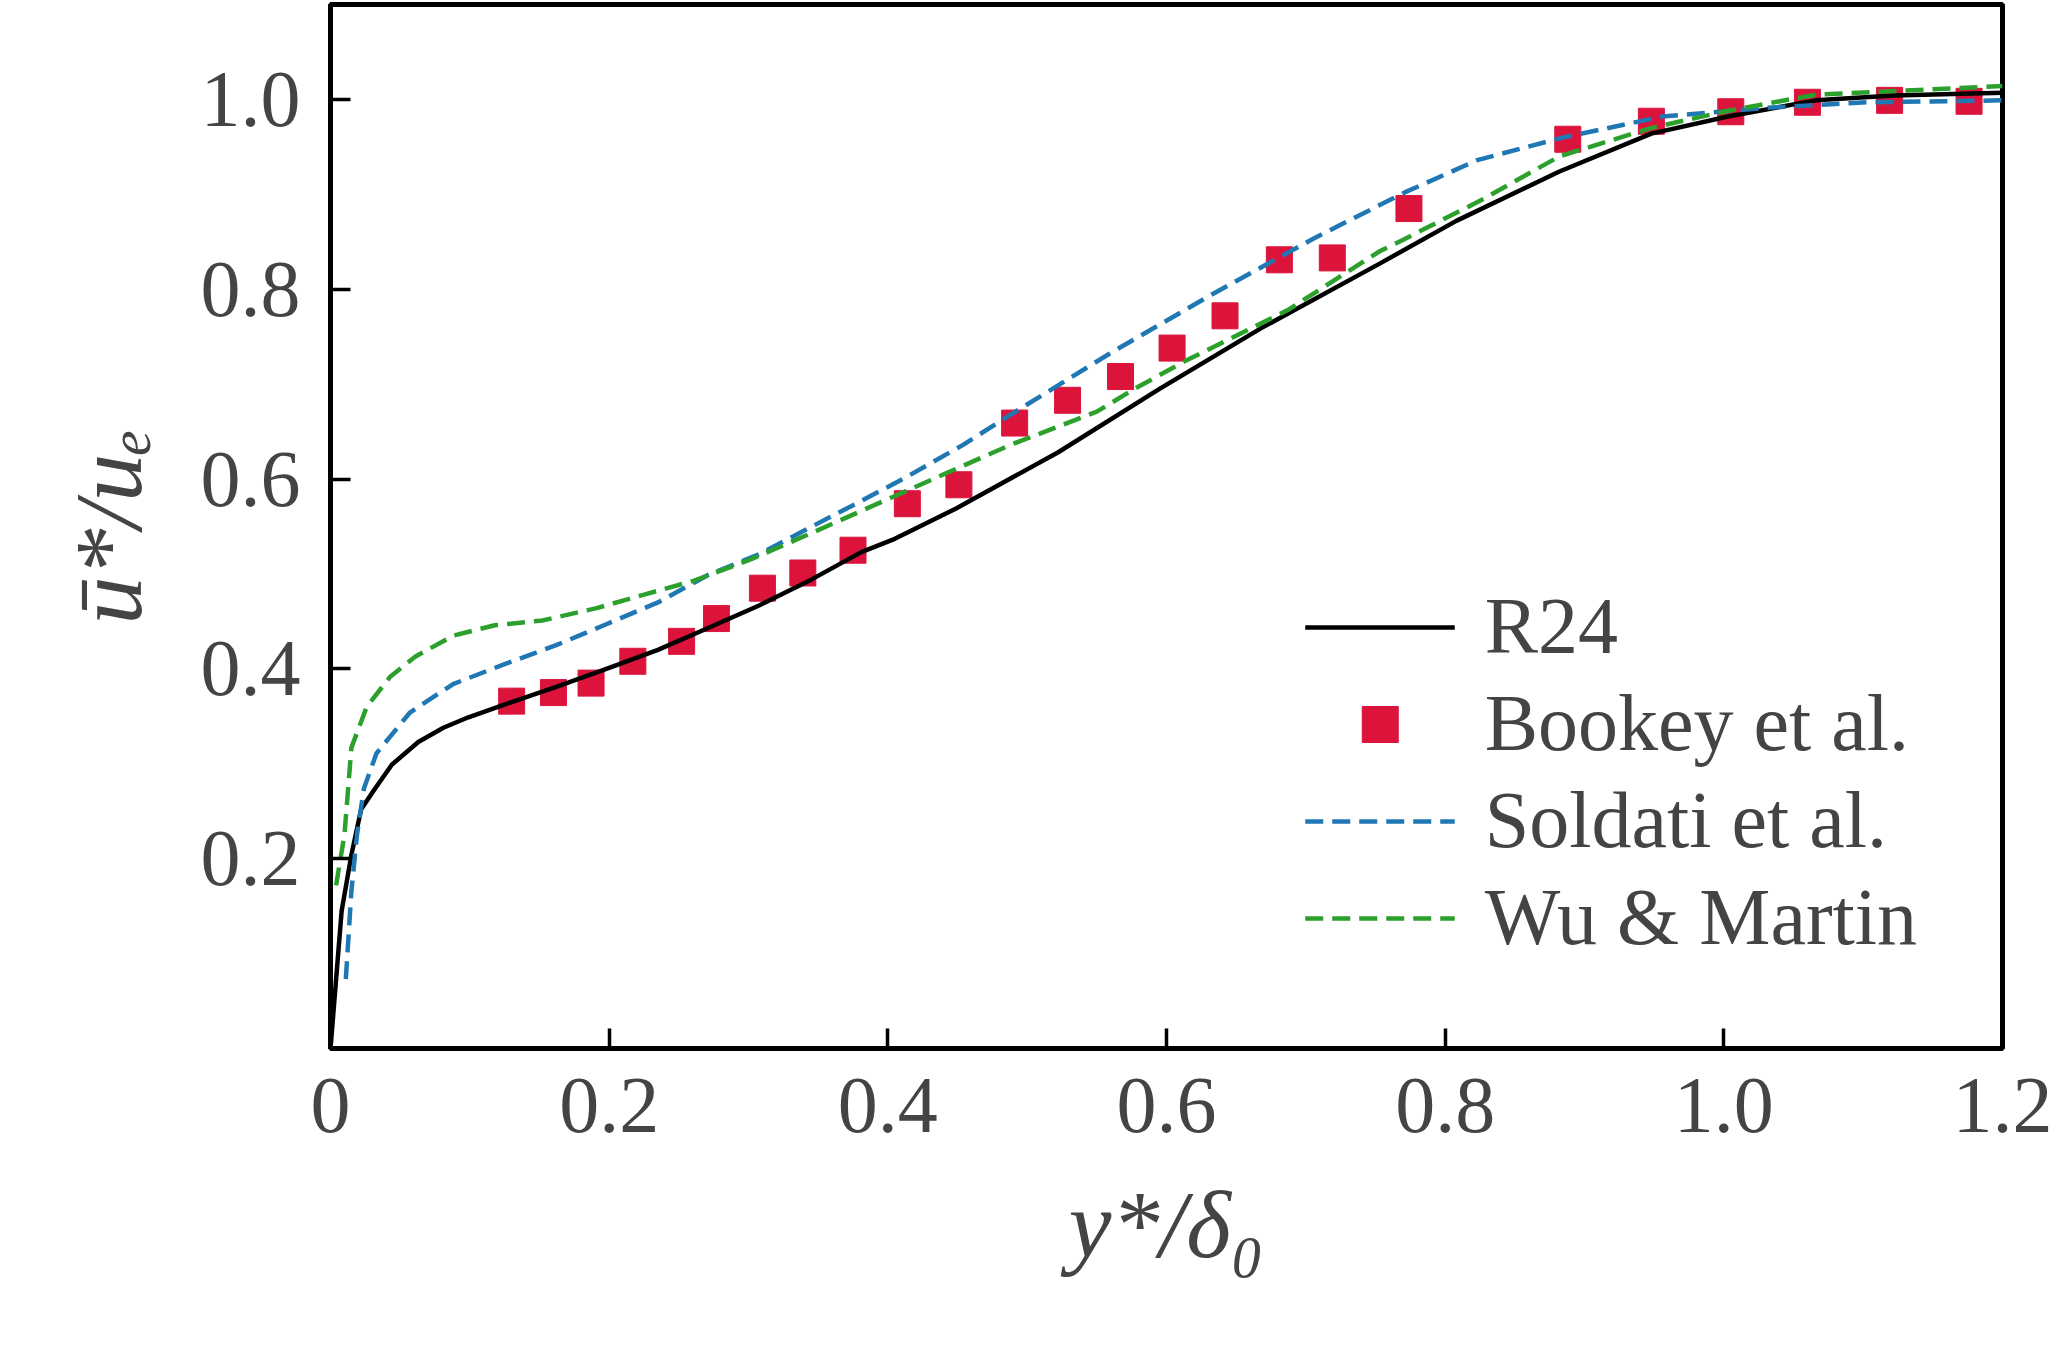 The width and height of the screenshot is (2056, 1362). What do you see at coordinates (1166, 1104) in the screenshot?
I see `x-tick-label: 0.6` at bounding box center [1166, 1104].